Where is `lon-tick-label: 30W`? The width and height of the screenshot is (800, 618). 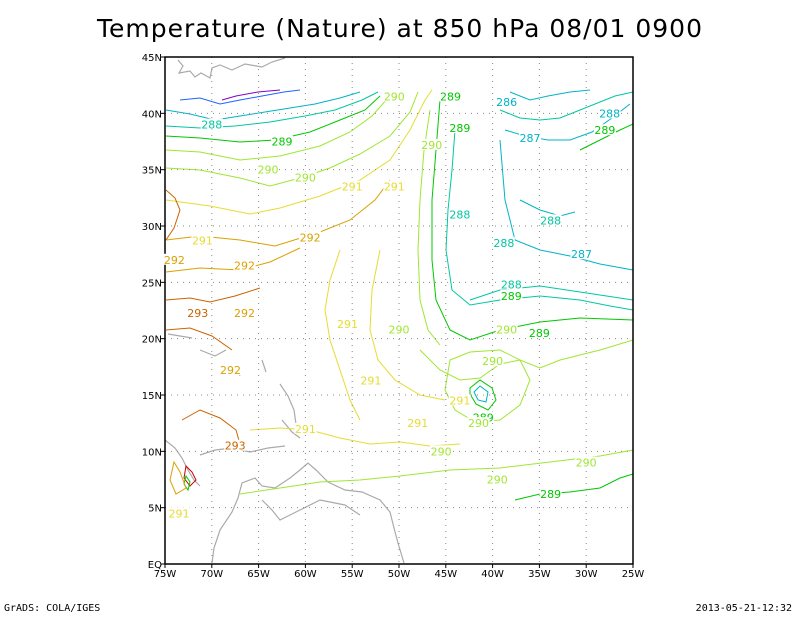
lon-tick-label: 30W is located at coordinates (586, 574).